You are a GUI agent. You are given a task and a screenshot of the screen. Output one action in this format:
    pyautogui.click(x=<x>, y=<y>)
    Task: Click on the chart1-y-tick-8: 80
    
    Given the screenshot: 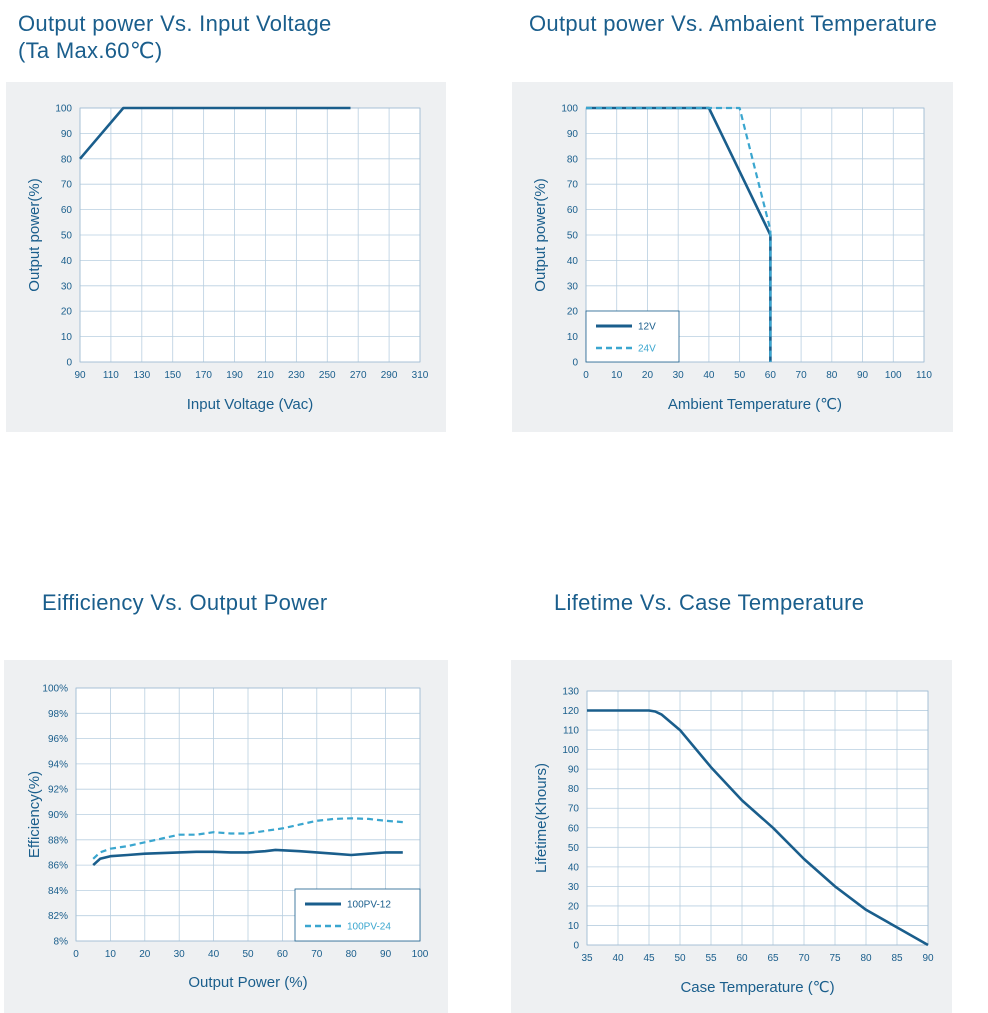 What is the action you would take?
    pyautogui.click(x=67, y=159)
    